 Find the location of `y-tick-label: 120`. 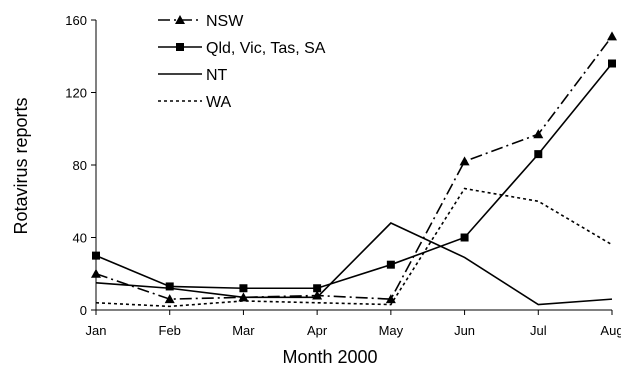

y-tick-label: 120 is located at coordinates (76, 93).